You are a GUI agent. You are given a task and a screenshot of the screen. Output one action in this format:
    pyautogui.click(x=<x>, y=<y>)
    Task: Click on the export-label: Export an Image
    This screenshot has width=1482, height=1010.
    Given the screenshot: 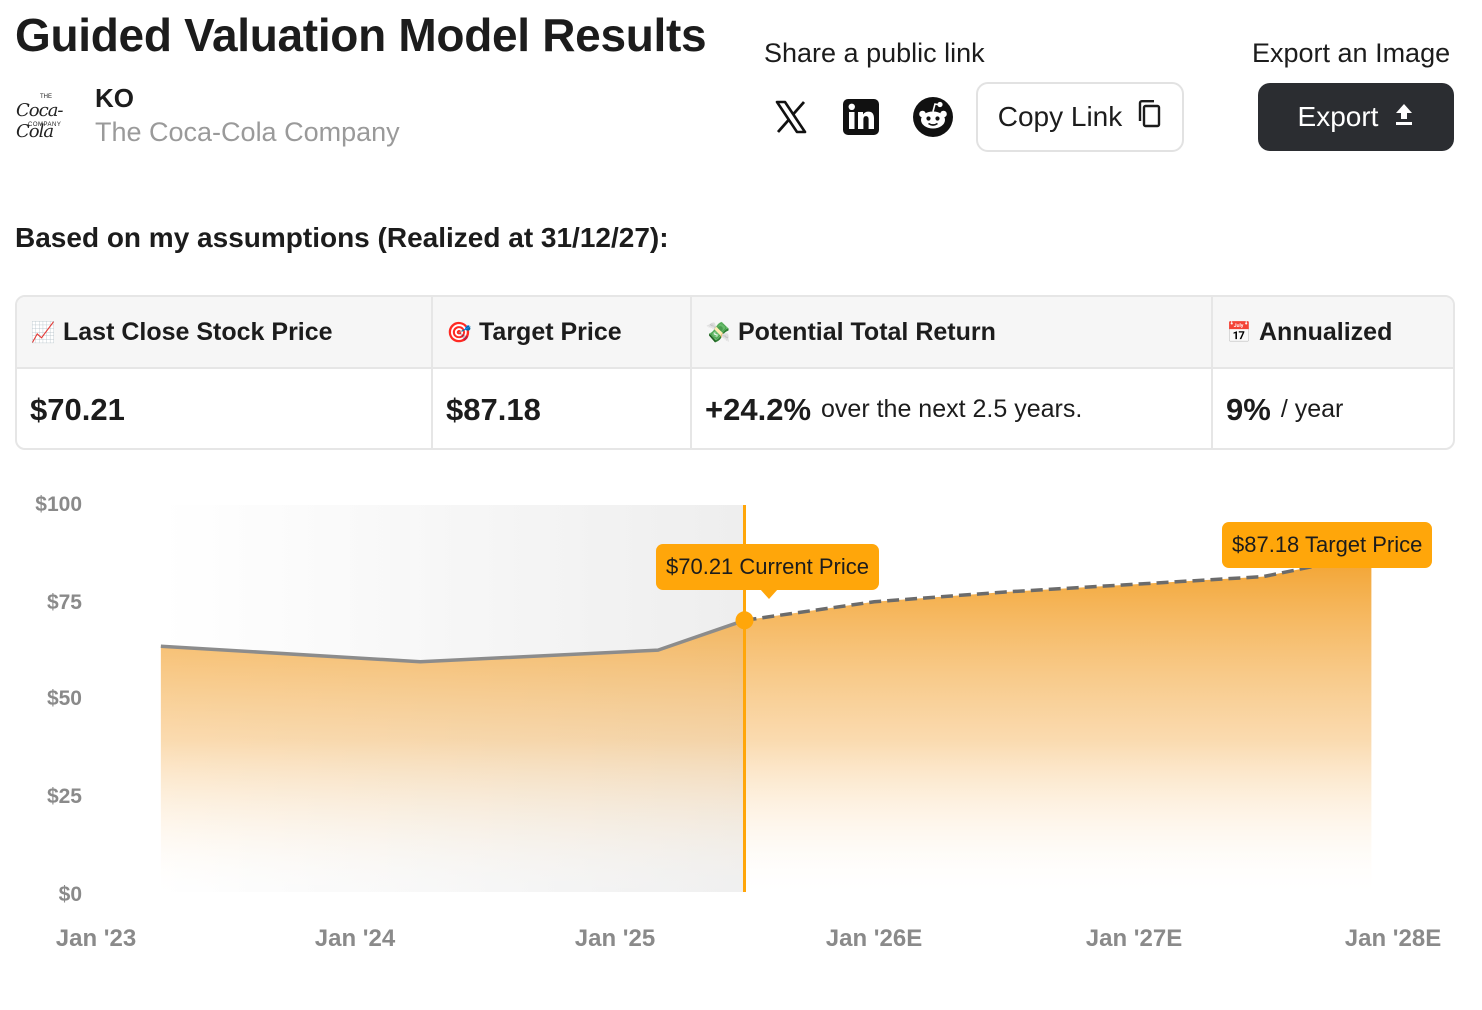 What is the action you would take?
    pyautogui.click(x=1351, y=53)
    